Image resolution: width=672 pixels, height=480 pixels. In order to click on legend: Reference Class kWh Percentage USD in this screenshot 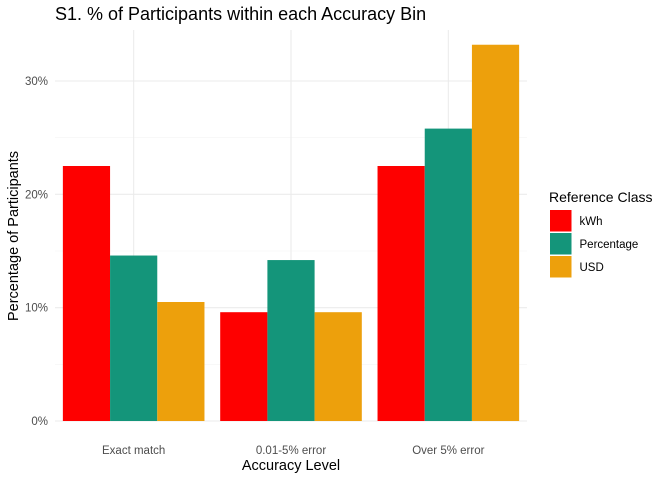, I will do `click(601, 233)`.